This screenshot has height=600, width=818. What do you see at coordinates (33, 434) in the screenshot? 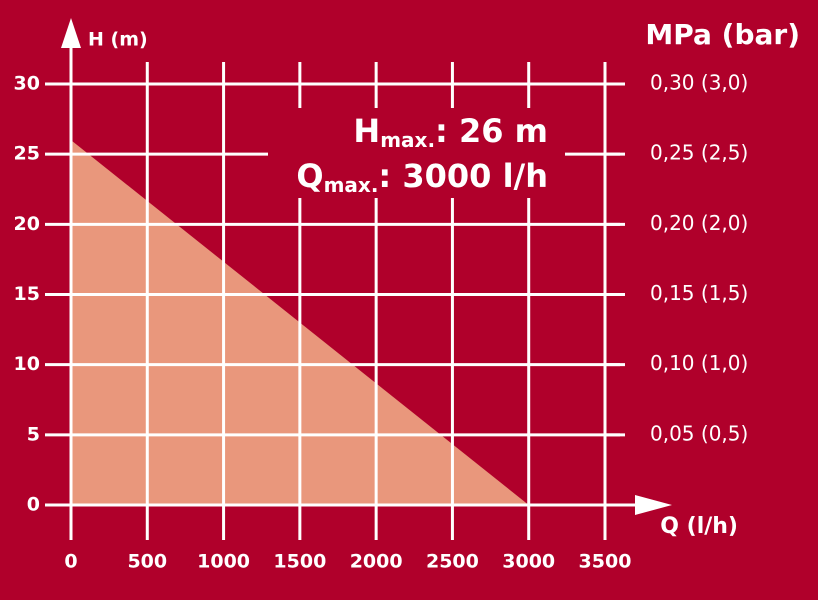
I see `y-tick-label: 5` at bounding box center [33, 434].